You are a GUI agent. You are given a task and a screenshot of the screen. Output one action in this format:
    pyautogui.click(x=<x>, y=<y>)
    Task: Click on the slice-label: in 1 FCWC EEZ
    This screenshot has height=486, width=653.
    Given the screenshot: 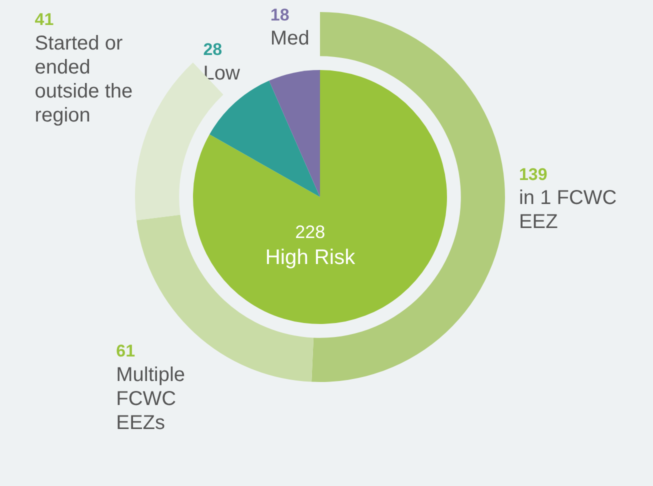 What is the action you would take?
    pyautogui.click(x=567, y=210)
    